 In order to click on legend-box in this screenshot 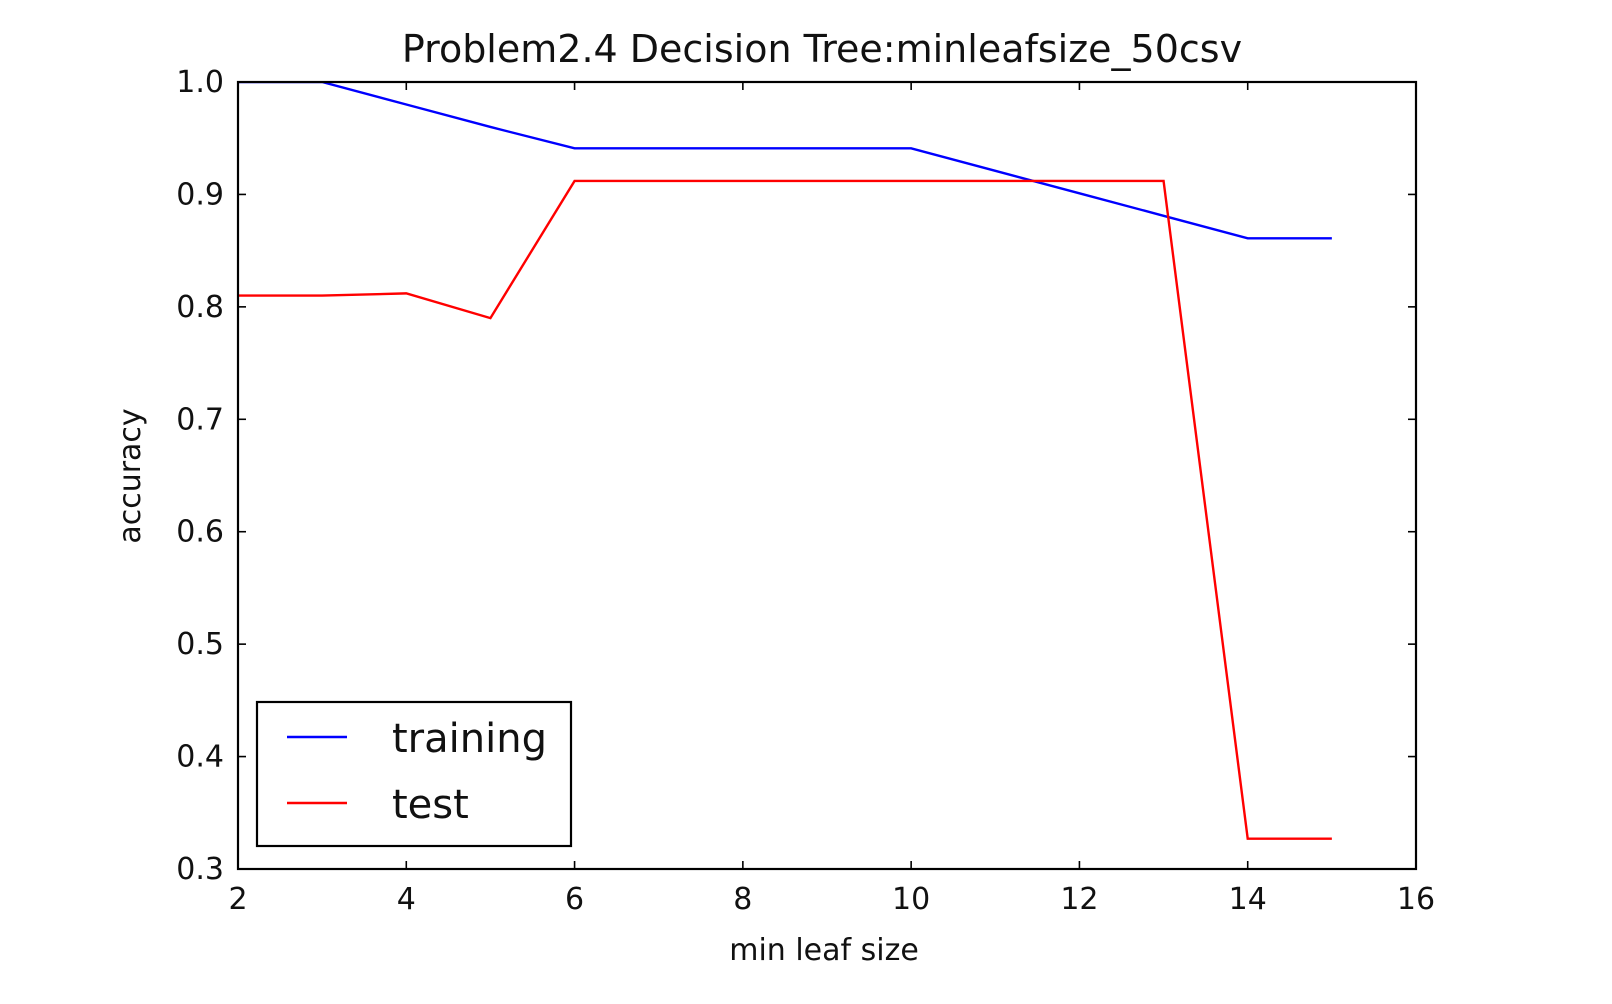, I will do `click(414, 774)`.